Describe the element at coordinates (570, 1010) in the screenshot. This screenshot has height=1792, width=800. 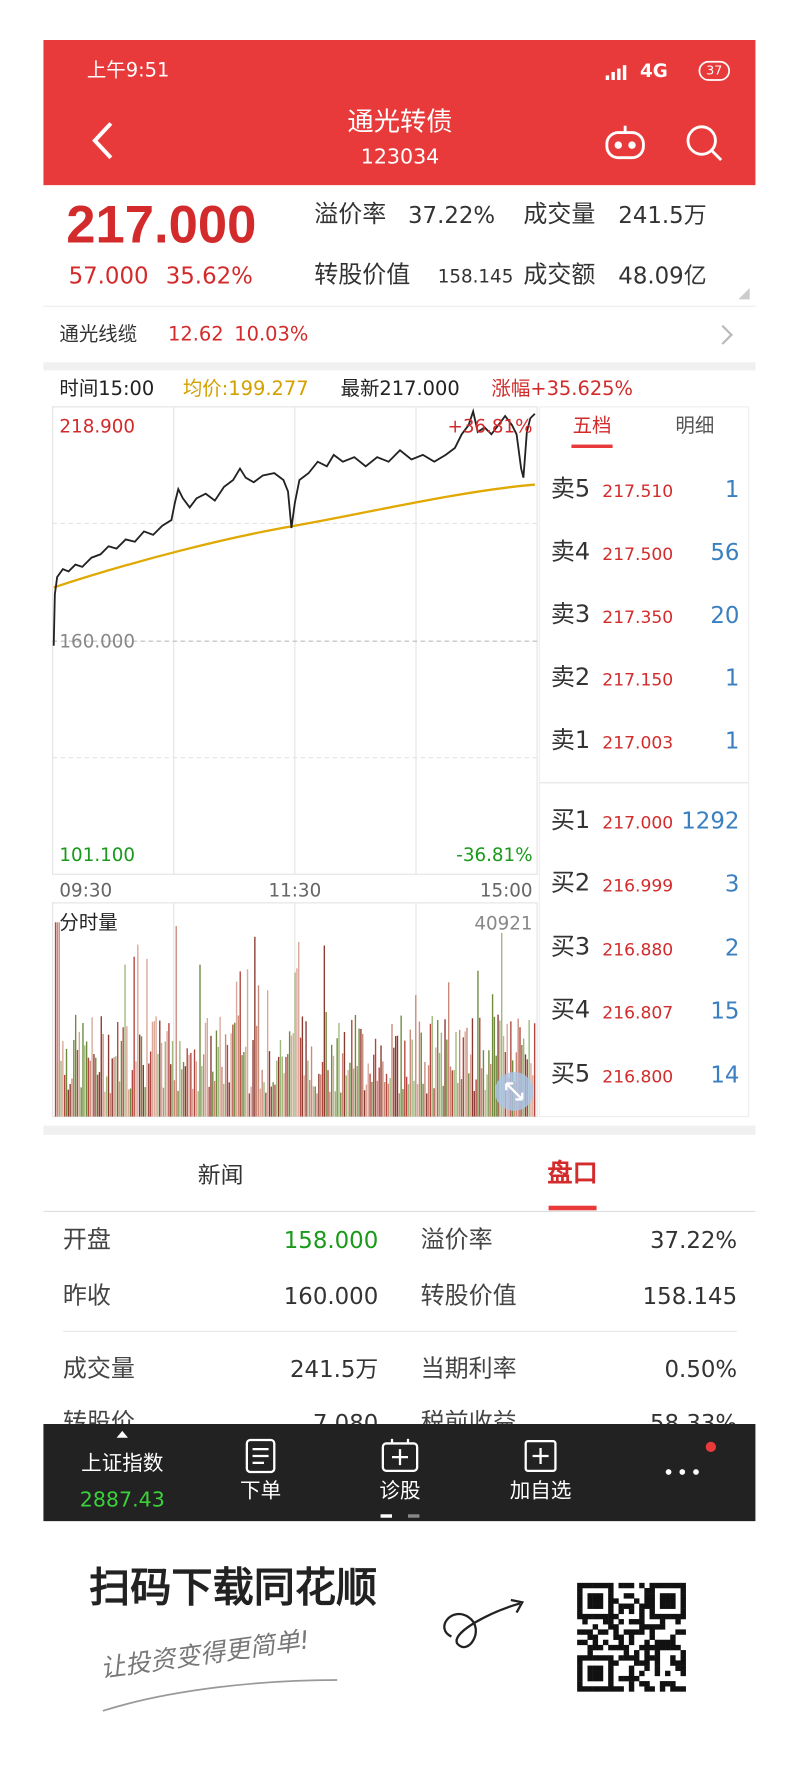
I see `book-label: 买4` at that location.